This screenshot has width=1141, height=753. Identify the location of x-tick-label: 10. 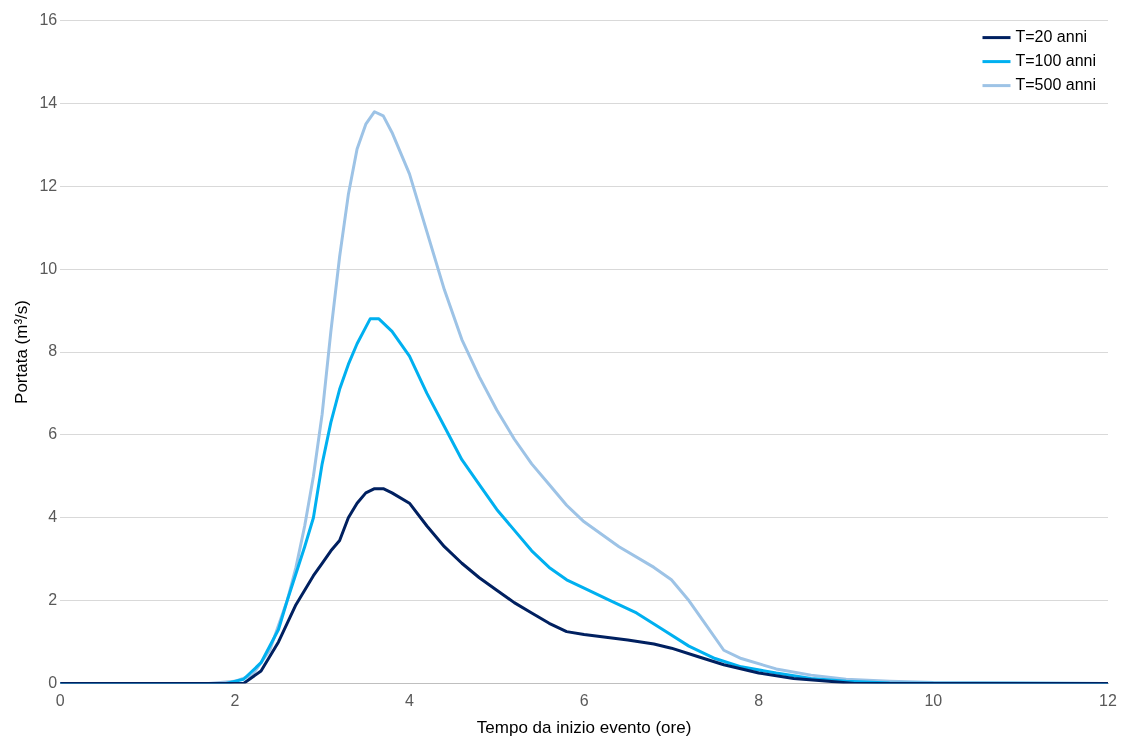
(933, 701).